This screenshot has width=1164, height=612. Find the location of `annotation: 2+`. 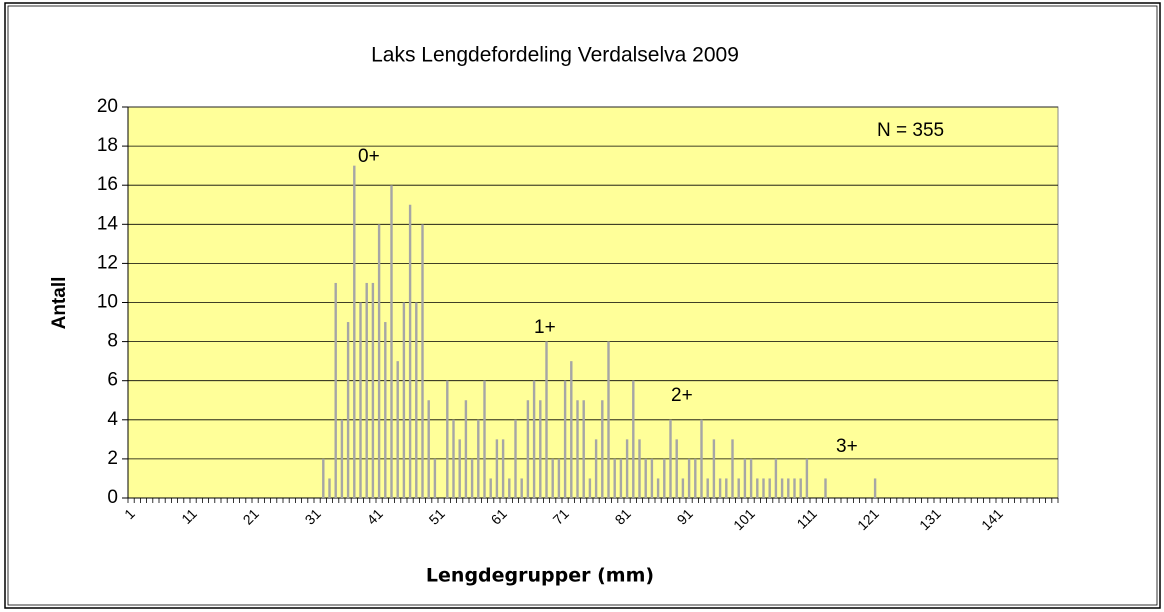

annotation: 2+ is located at coordinates (682, 395).